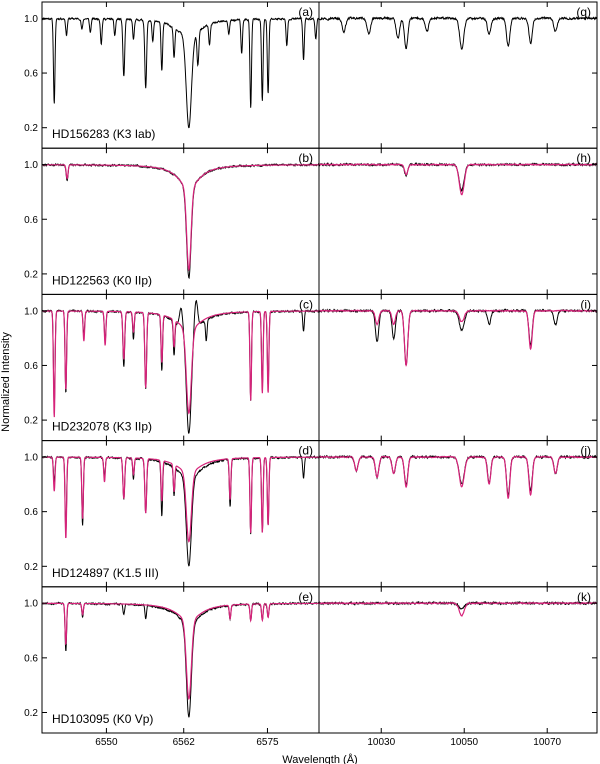 Image resolution: width=600 pixels, height=764 pixels. I want to click on star-label: HD122563 (K0 IIp), so click(102, 280).